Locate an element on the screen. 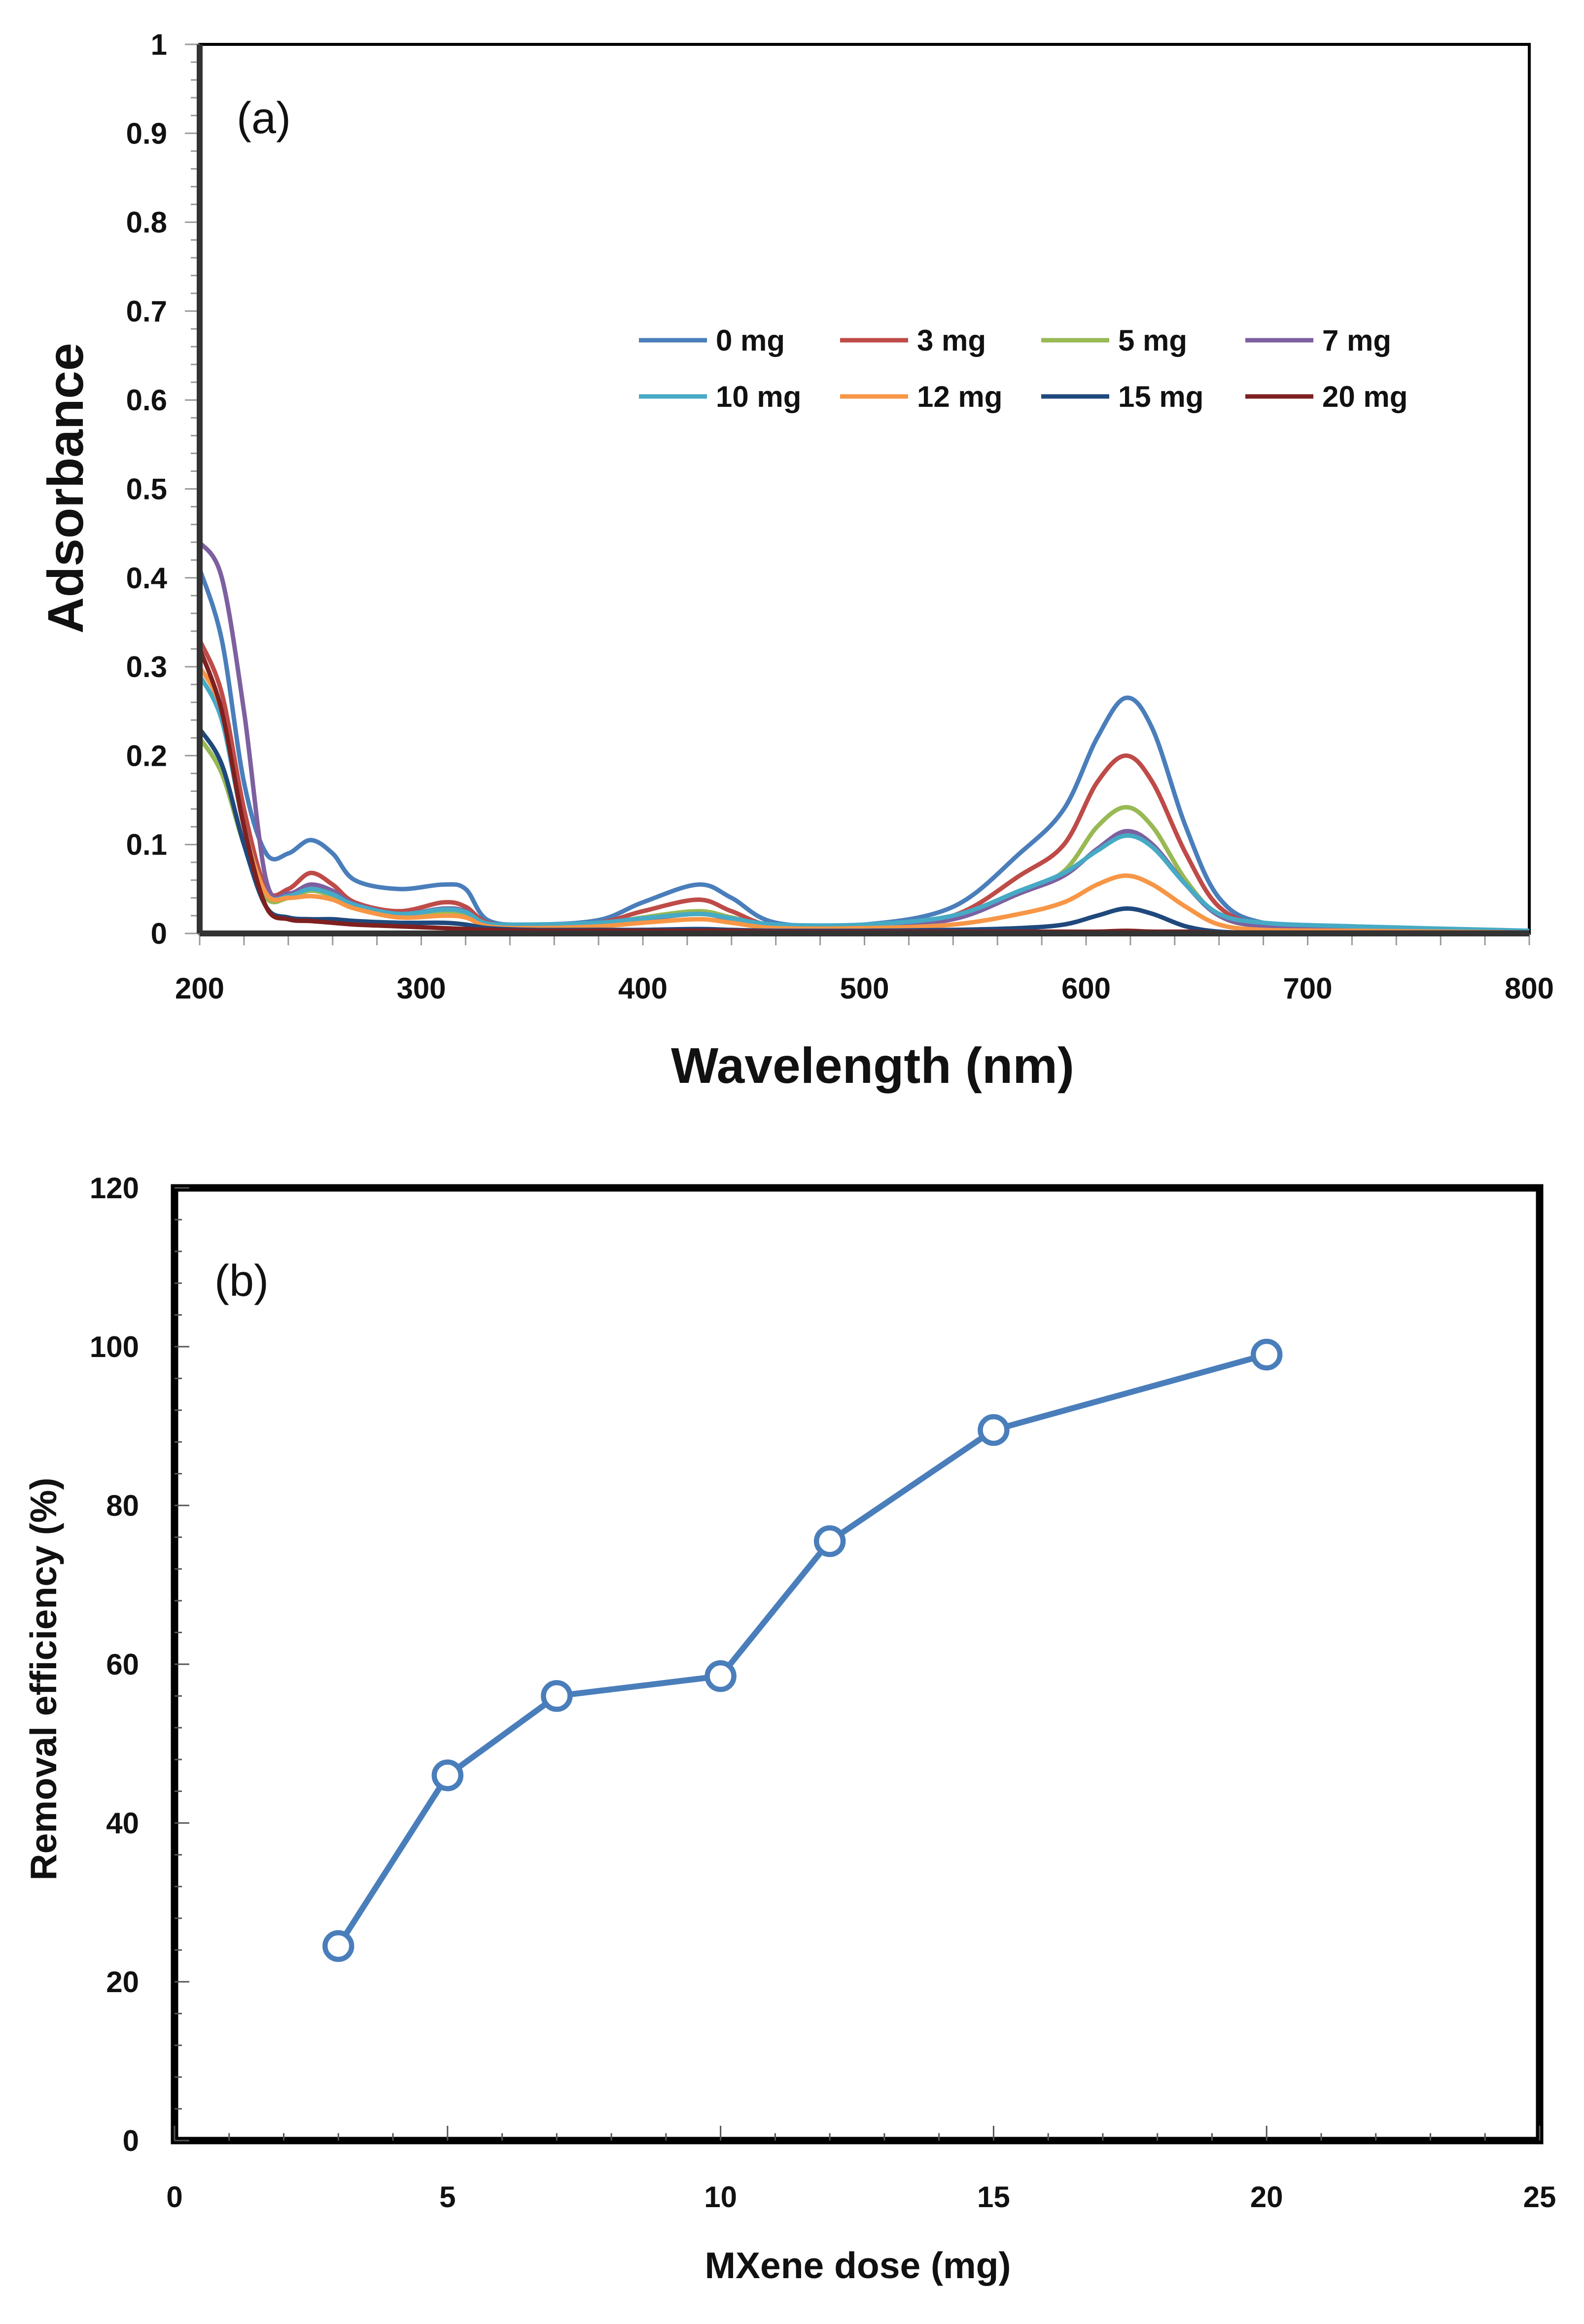 The height and width of the screenshot is (2324, 1584). legend-label: 0 mg is located at coordinates (750, 340).